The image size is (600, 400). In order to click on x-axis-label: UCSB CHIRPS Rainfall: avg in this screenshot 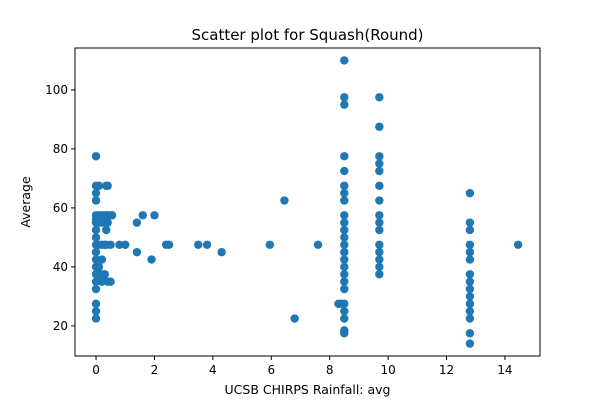, I will do `click(308, 389)`.